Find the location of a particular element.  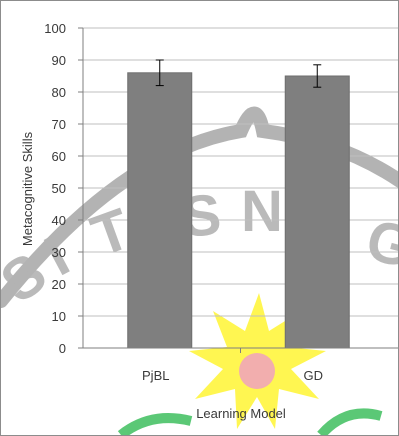

bar-gd is located at coordinates (317, 212).